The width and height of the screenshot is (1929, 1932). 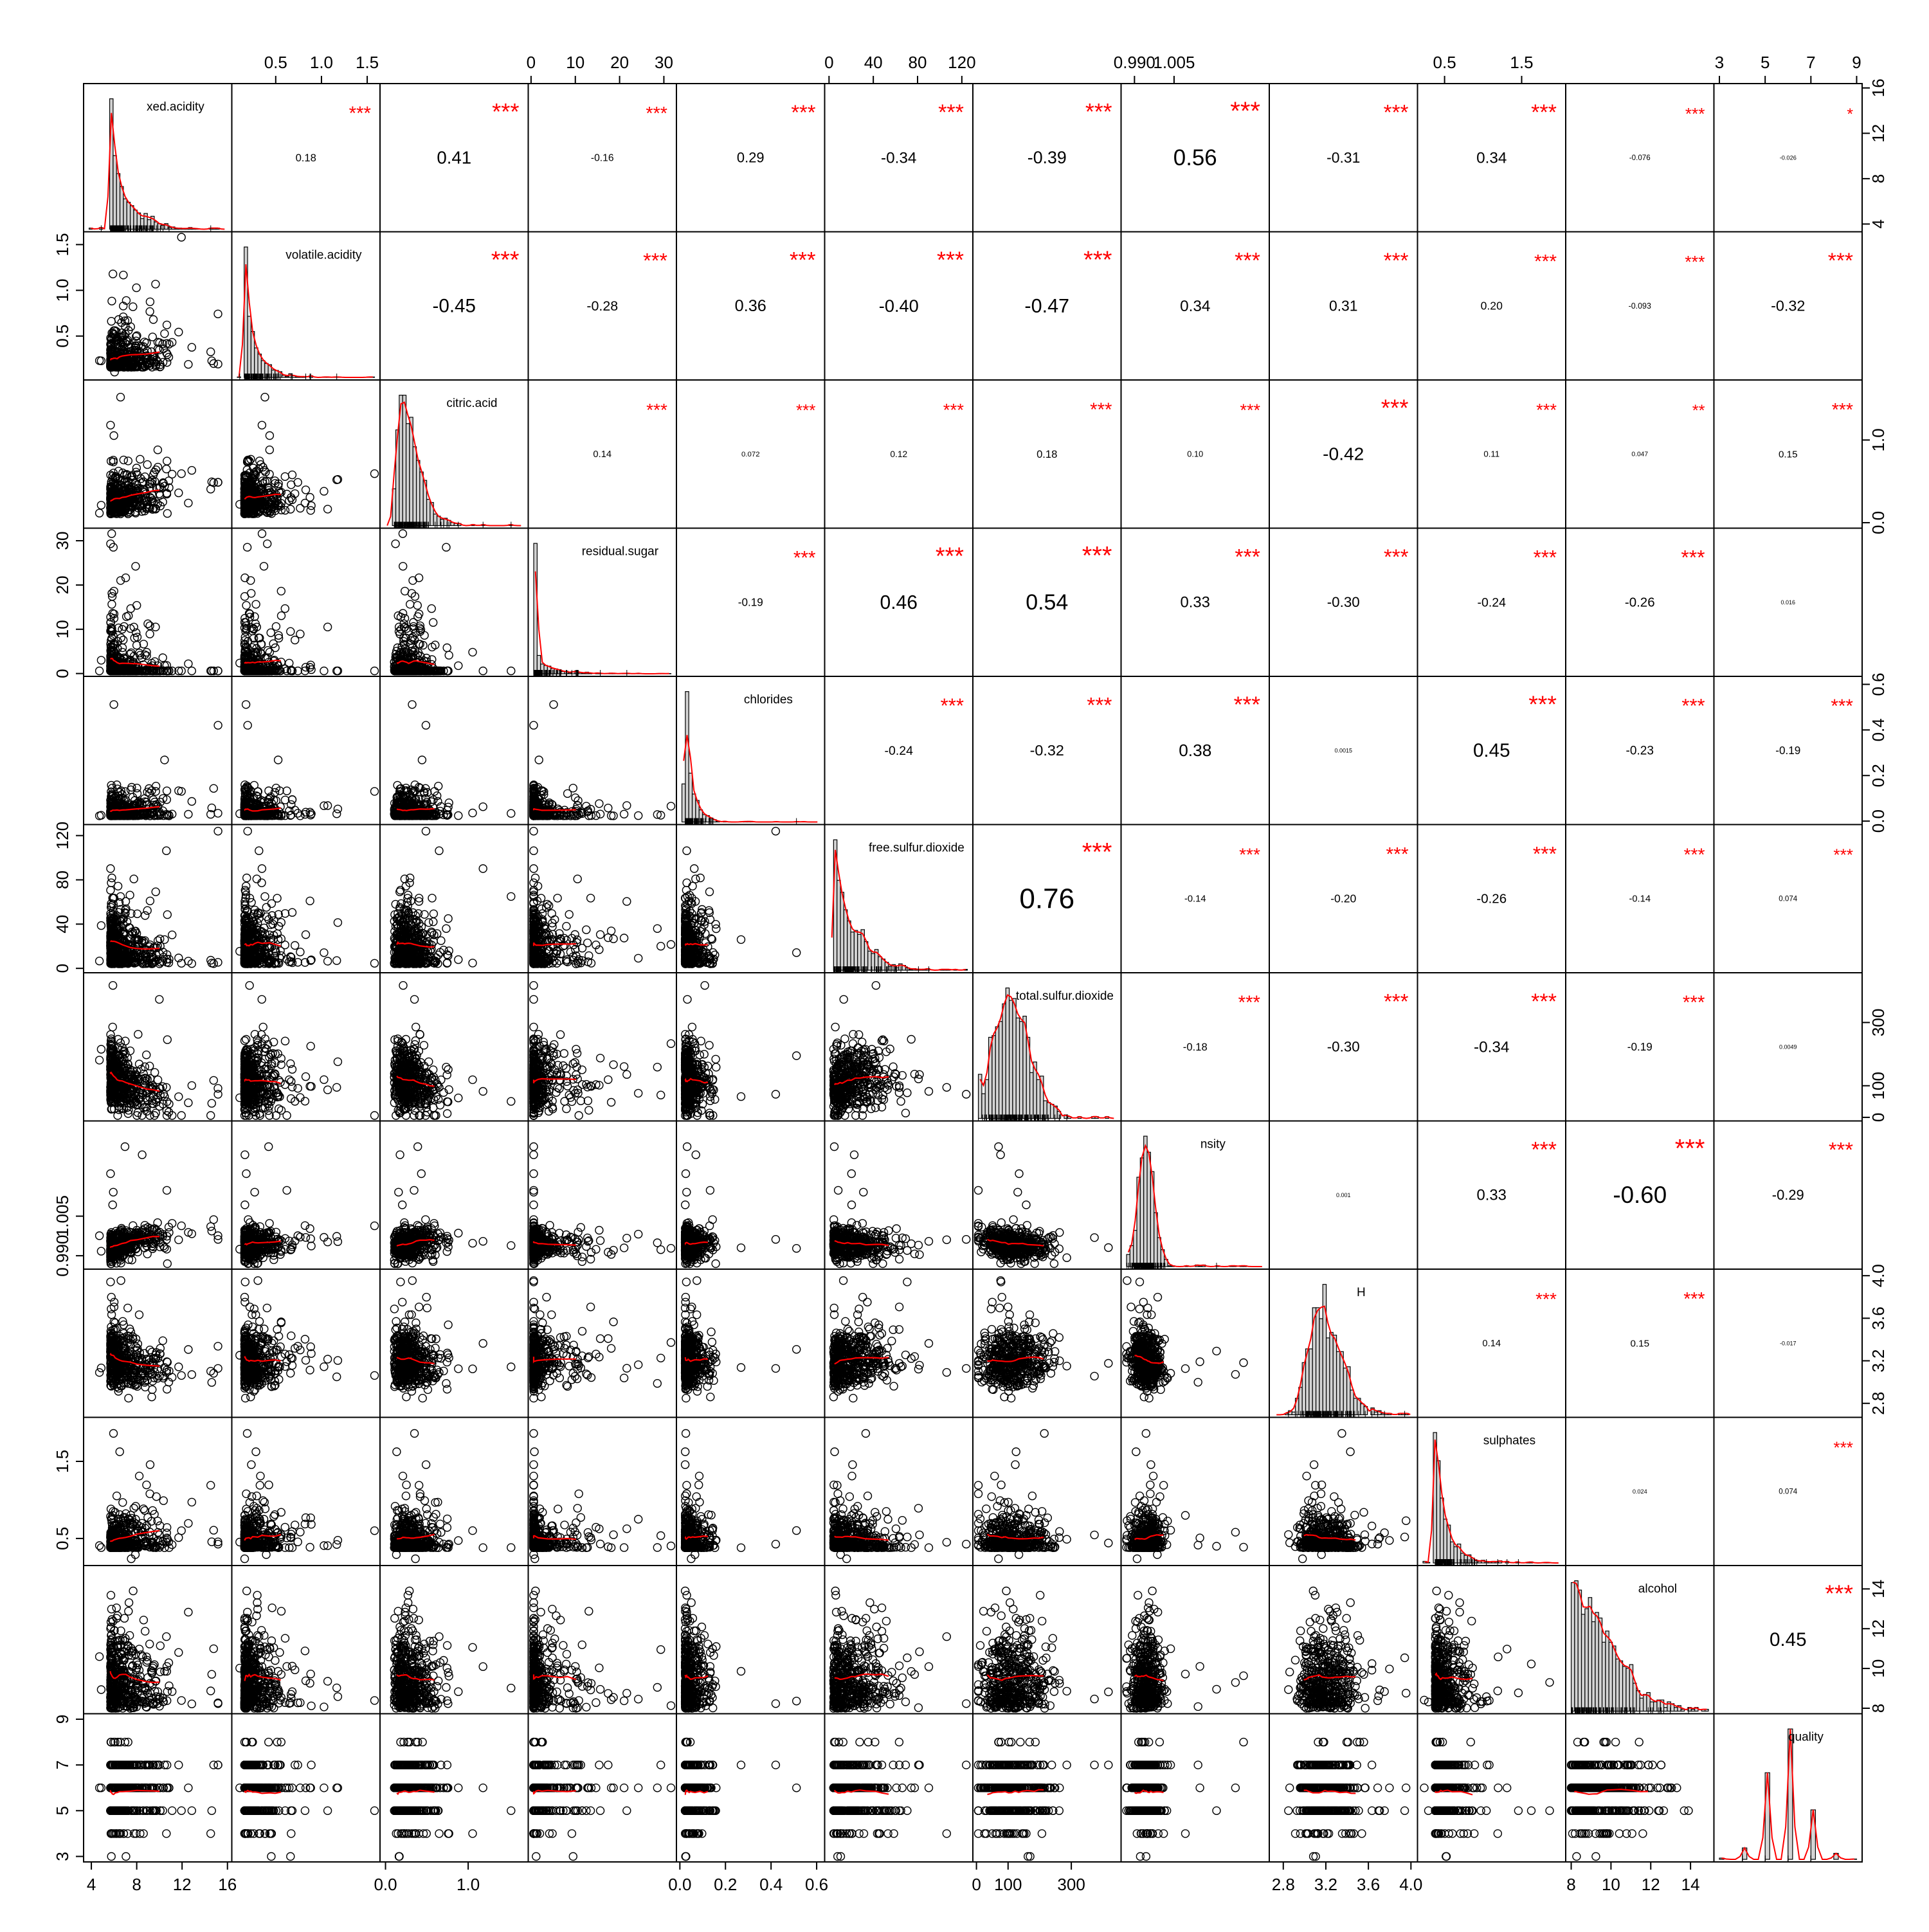 What do you see at coordinates (1344, 602) in the screenshot?
I see `correlation-value: -0.30` at bounding box center [1344, 602].